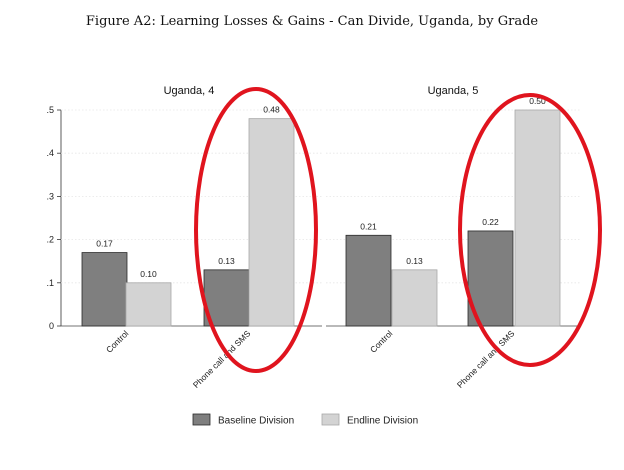  What do you see at coordinates (271, 110) in the screenshot?
I see `bar-value-label: 0.48` at bounding box center [271, 110].